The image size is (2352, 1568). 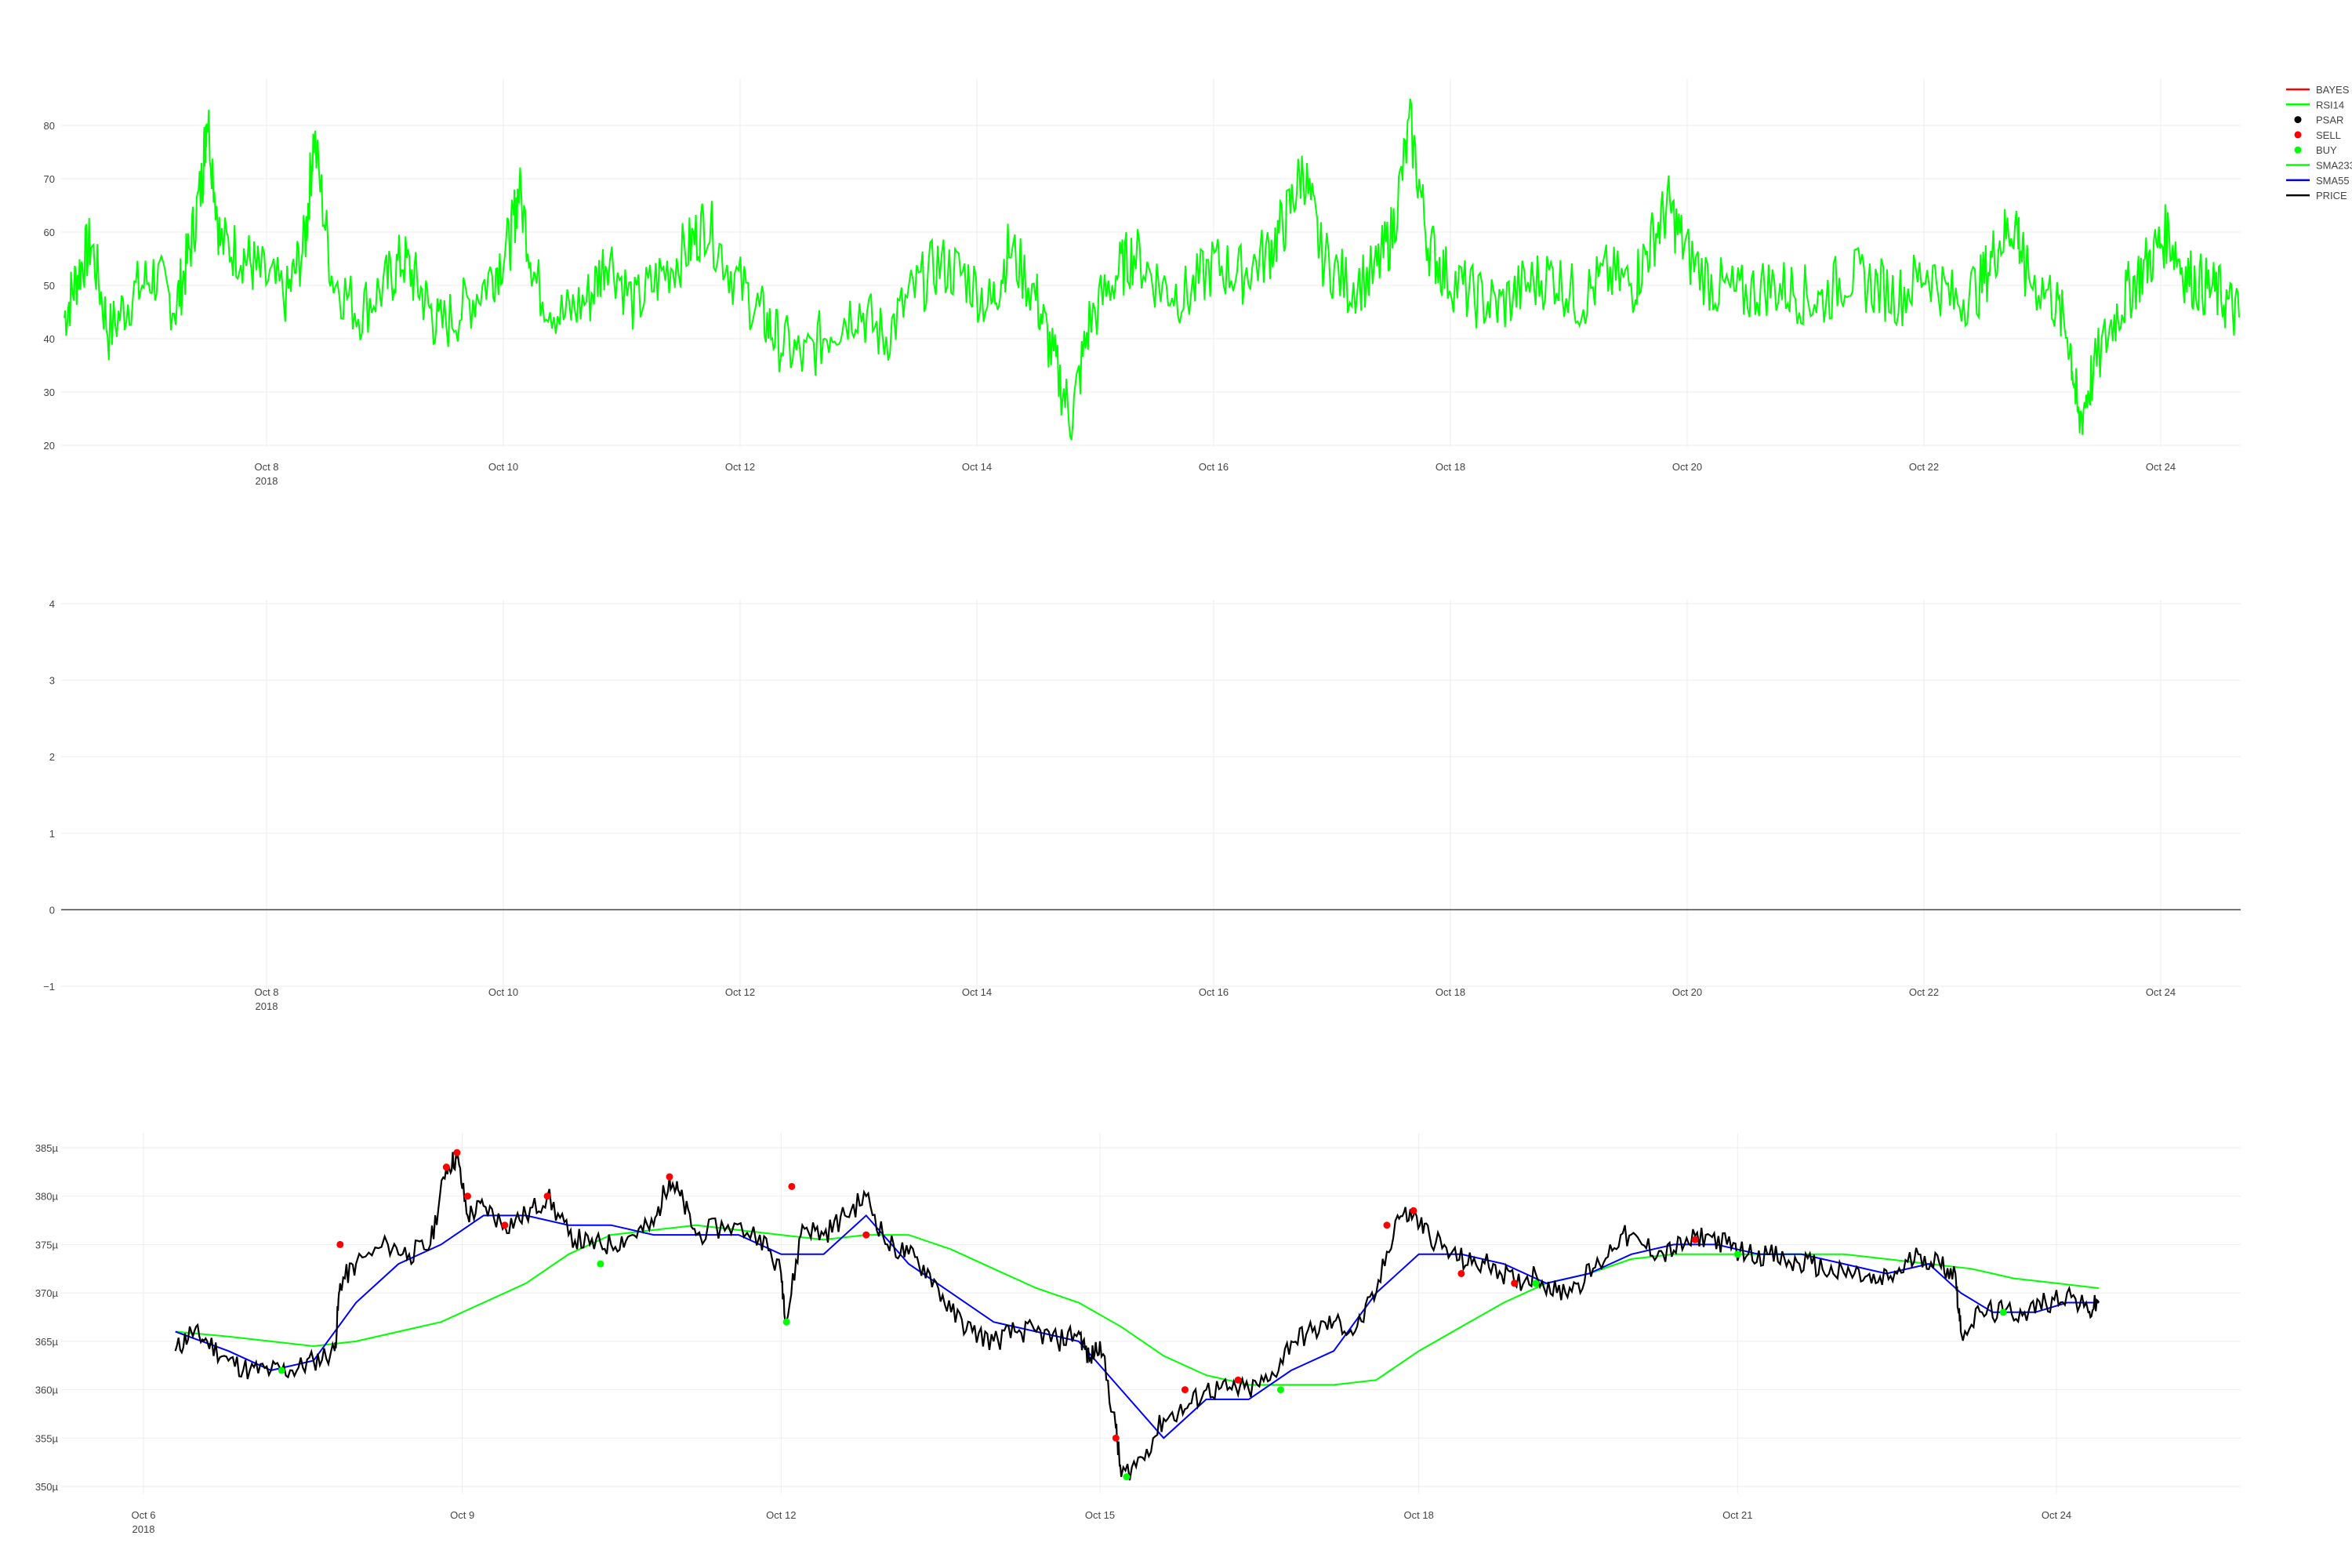 I want to click on y-tick-label: 350µ, so click(x=47, y=1487).